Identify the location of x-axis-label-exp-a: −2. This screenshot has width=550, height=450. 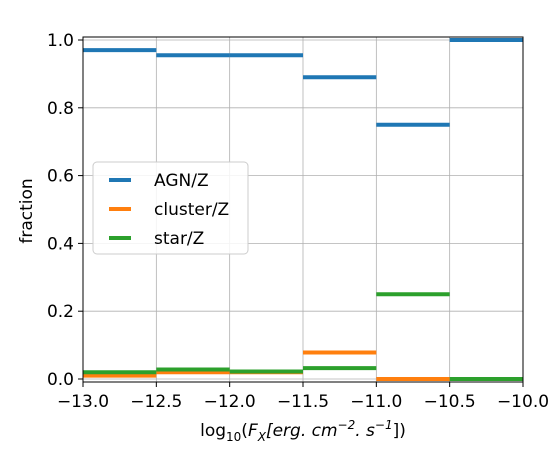
(347, 425).